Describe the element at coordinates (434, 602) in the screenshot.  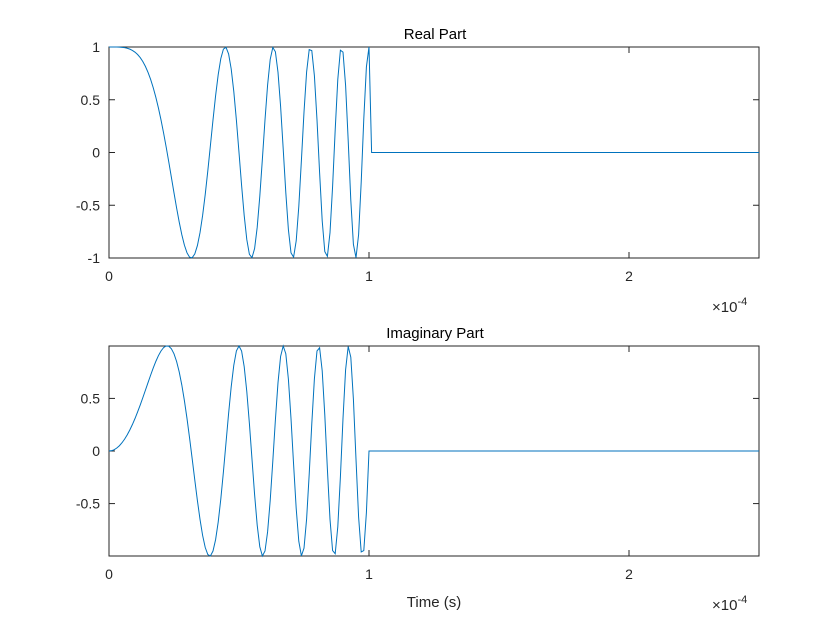
I see `imaginary-part-x-label: Time (s)` at that location.